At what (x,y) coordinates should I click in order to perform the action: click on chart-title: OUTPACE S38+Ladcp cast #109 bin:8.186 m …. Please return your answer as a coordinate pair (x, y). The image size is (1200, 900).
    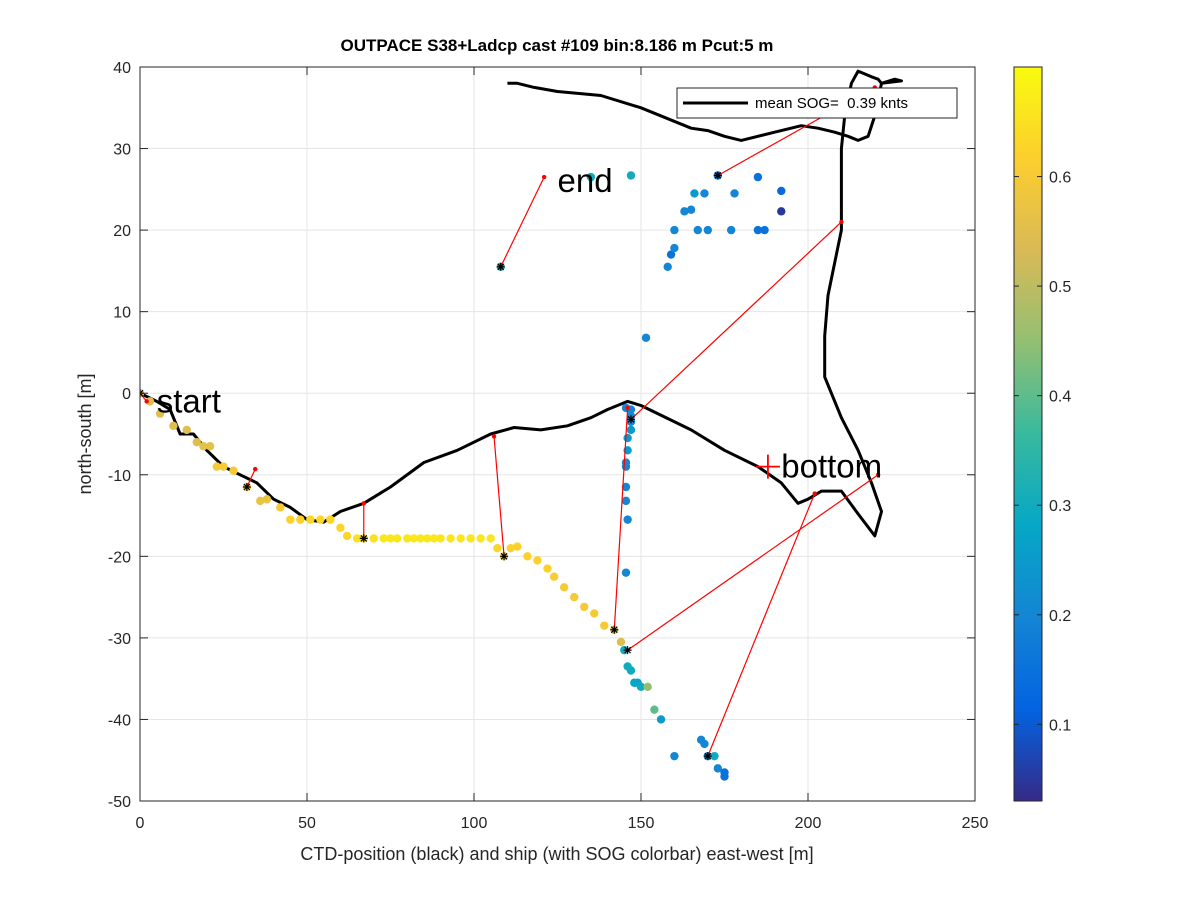
    Looking at the image, I should click on (557, 45).